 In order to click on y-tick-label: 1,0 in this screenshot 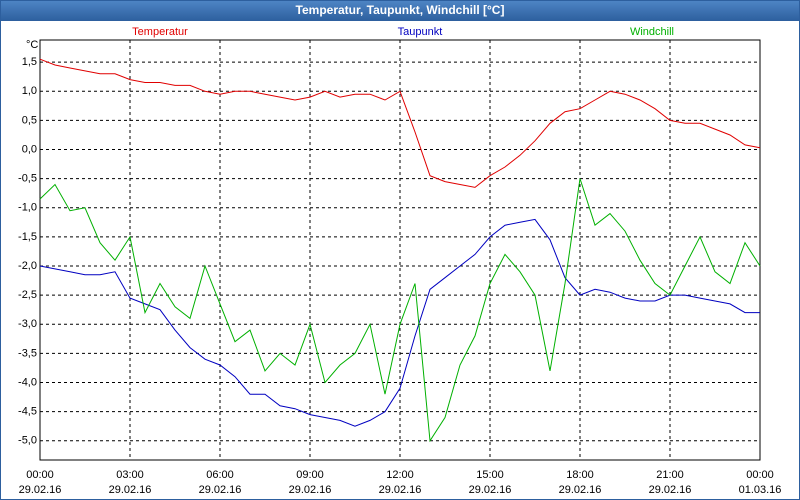, I will do `click(29, 91)`.